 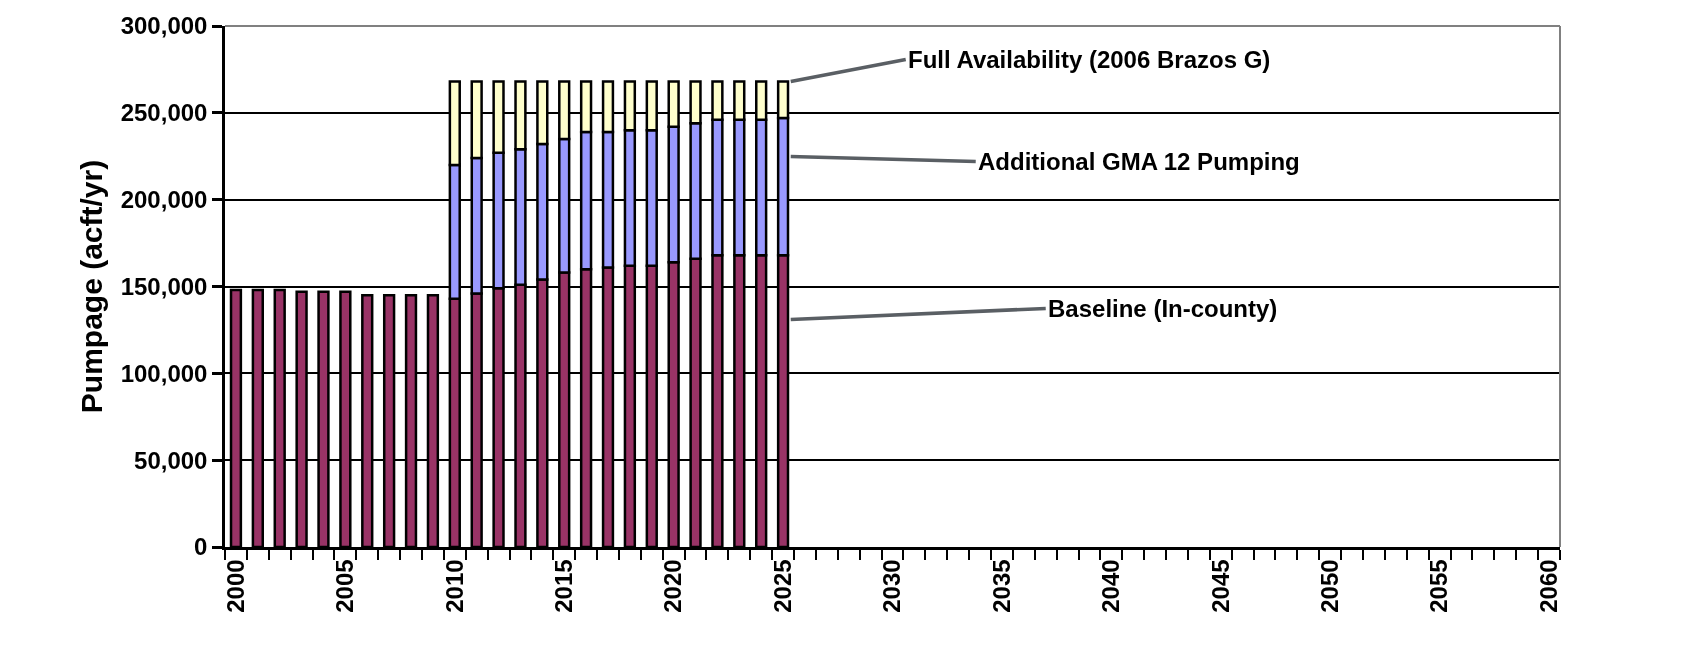 What do you see at coordinates (345, 586) in the screenshot?
I see `x-tick-label: 2005` at bounding box center [345, 586].